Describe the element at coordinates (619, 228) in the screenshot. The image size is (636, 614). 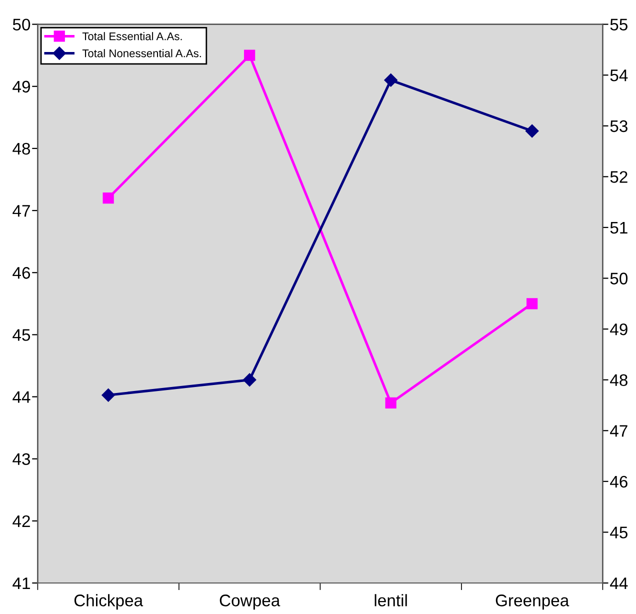
I see `y2-tick-label: 51` at that location.